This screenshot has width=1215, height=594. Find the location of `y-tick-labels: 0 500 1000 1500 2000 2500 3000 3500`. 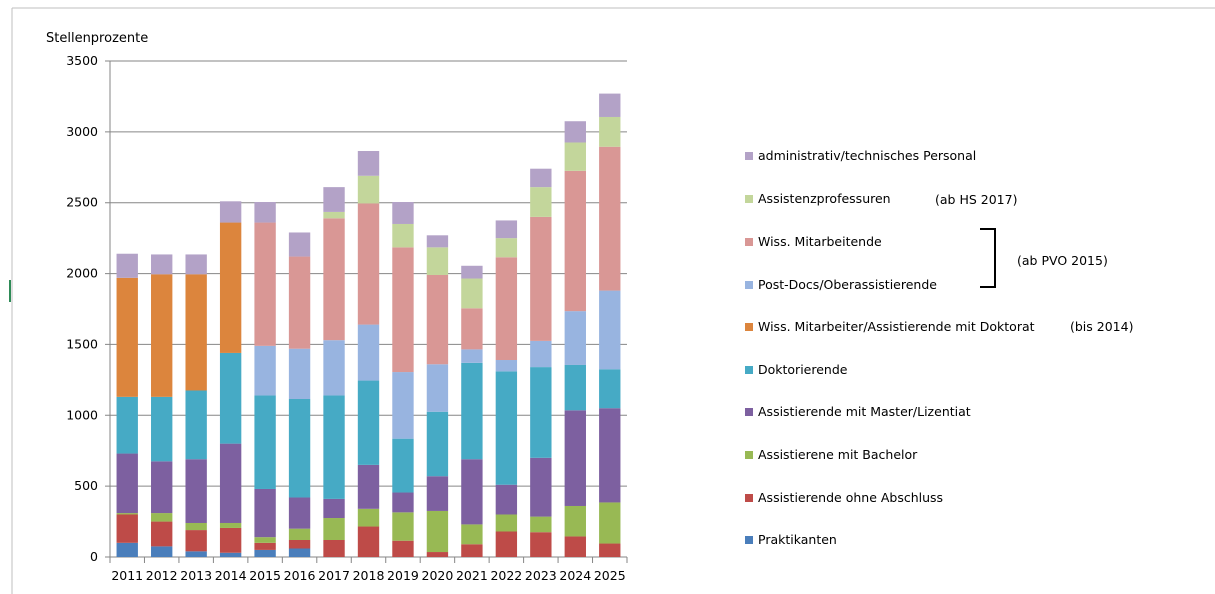

y-tick-labels: 0 500 1000 1500 2000 2500 3000 3500 is located at coordinates (82, 308).